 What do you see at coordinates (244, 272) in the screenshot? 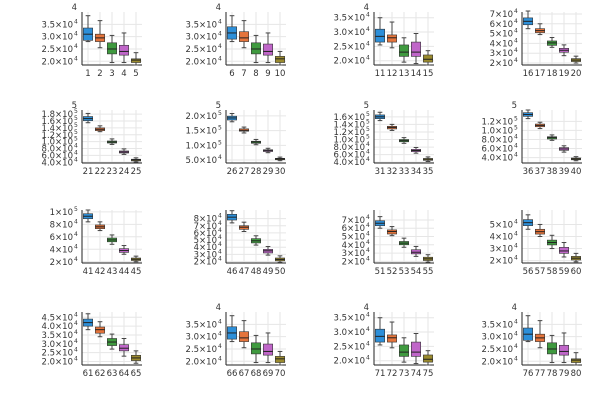
I see `x-tick-label: 47` at bounding box center [244, 272].